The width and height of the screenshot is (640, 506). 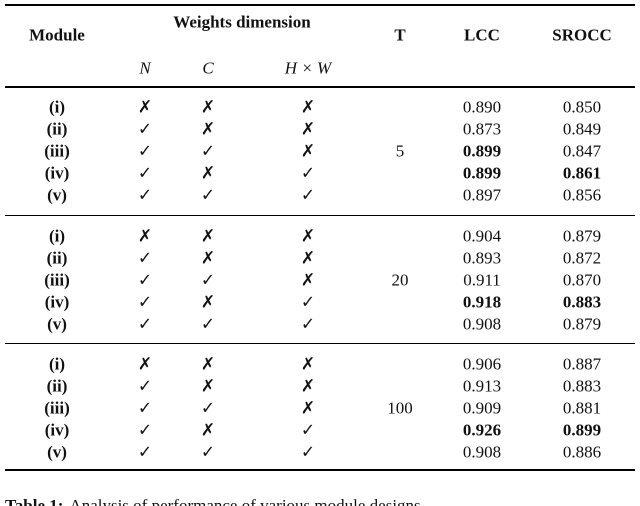 I want to click on srocc-value: 0.872, so click(x=582, y=258).